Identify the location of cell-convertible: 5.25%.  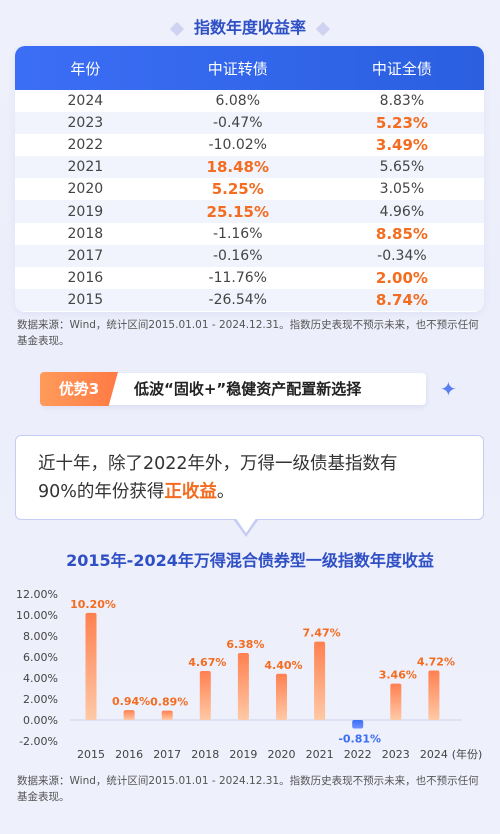
(237, 189).